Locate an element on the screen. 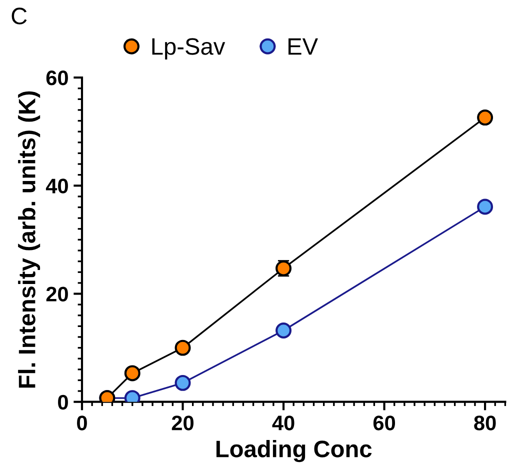 The height and width of the screenshot is (470, 529). y-tick-label: 40 is located at coordinates (57, 186).